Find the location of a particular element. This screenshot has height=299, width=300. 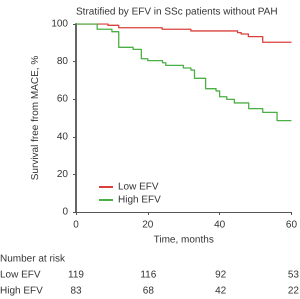

text: 116 is located at coordinates (148, 275).